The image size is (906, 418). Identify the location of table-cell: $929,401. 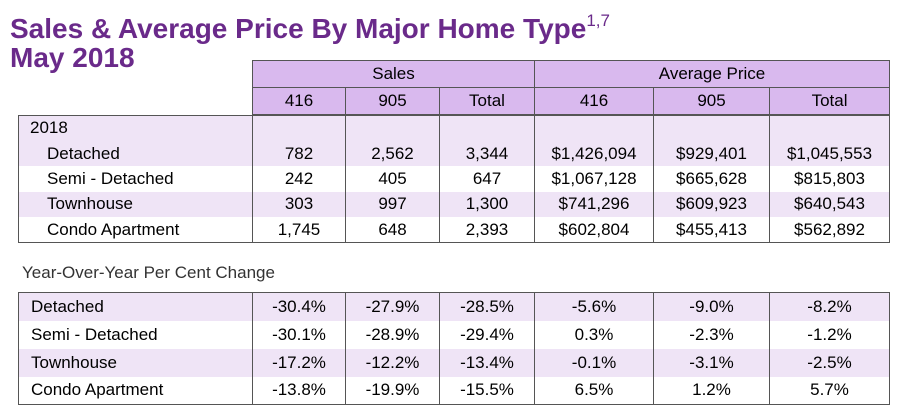
(711, 153).